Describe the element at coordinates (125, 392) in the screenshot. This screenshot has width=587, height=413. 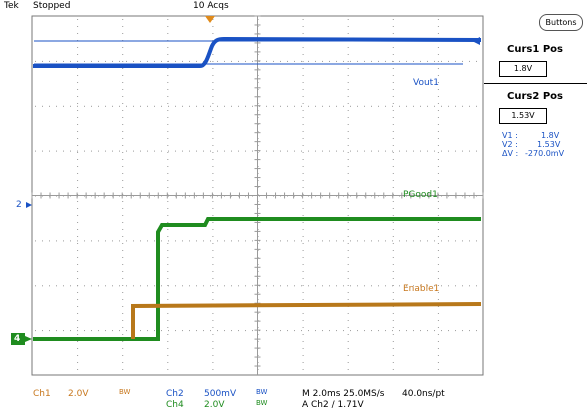
I see `ch1-bw: BW` at that location.